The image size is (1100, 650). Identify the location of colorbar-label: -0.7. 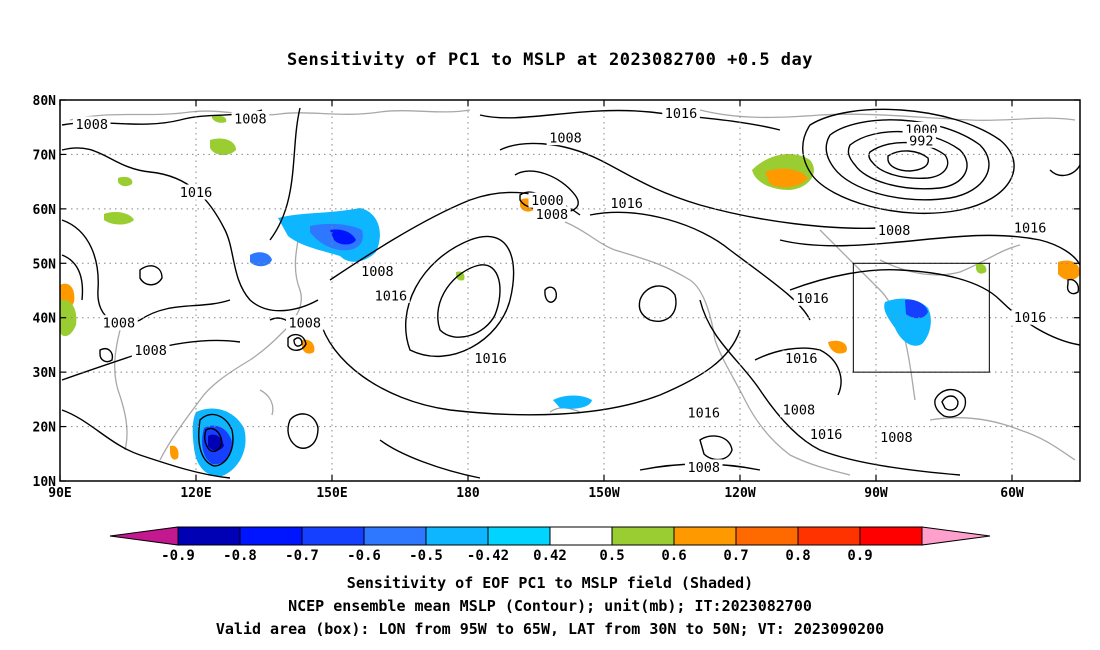
(302, 556).